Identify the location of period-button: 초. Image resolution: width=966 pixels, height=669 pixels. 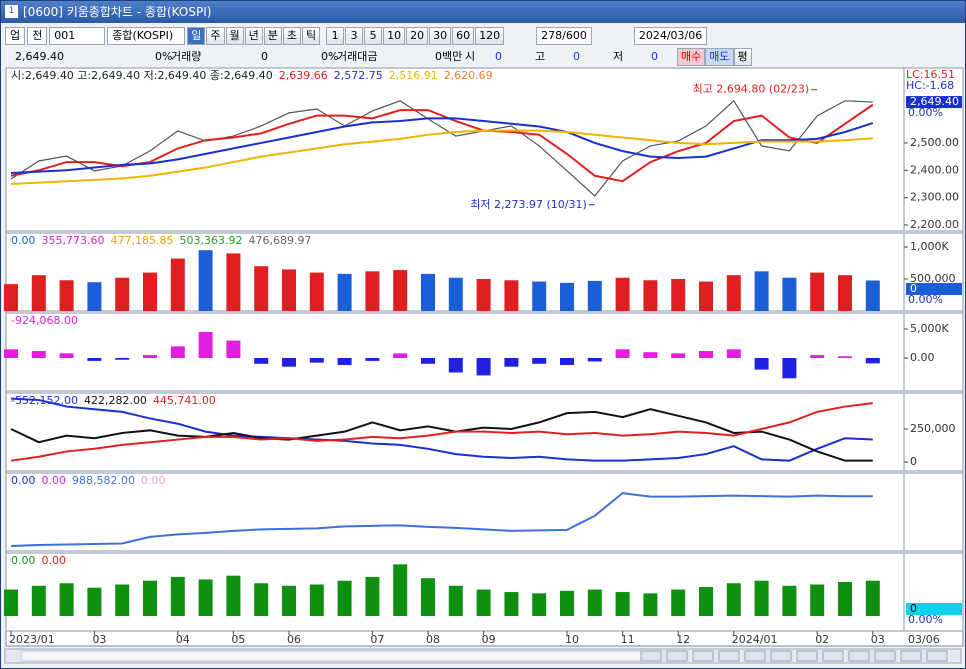
(291, 36).